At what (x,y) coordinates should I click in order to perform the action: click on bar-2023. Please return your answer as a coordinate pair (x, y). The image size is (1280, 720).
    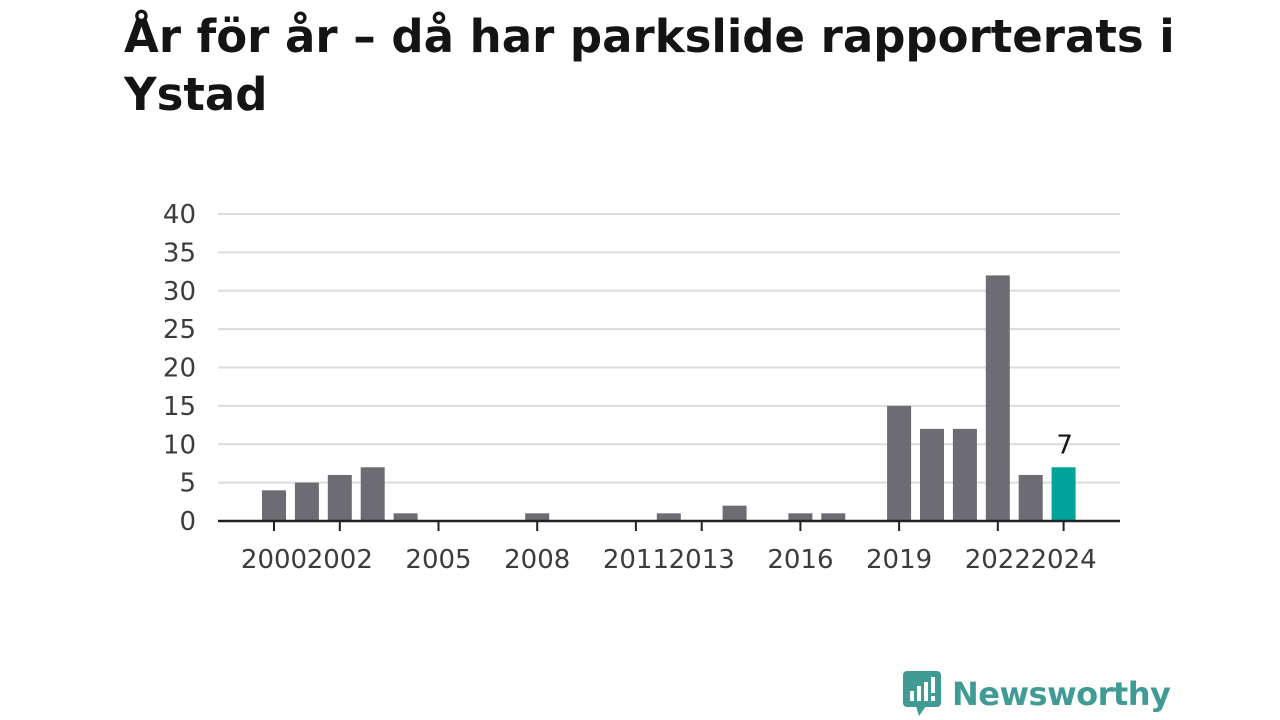
    Looking at the image, I should click on (1030, 497).